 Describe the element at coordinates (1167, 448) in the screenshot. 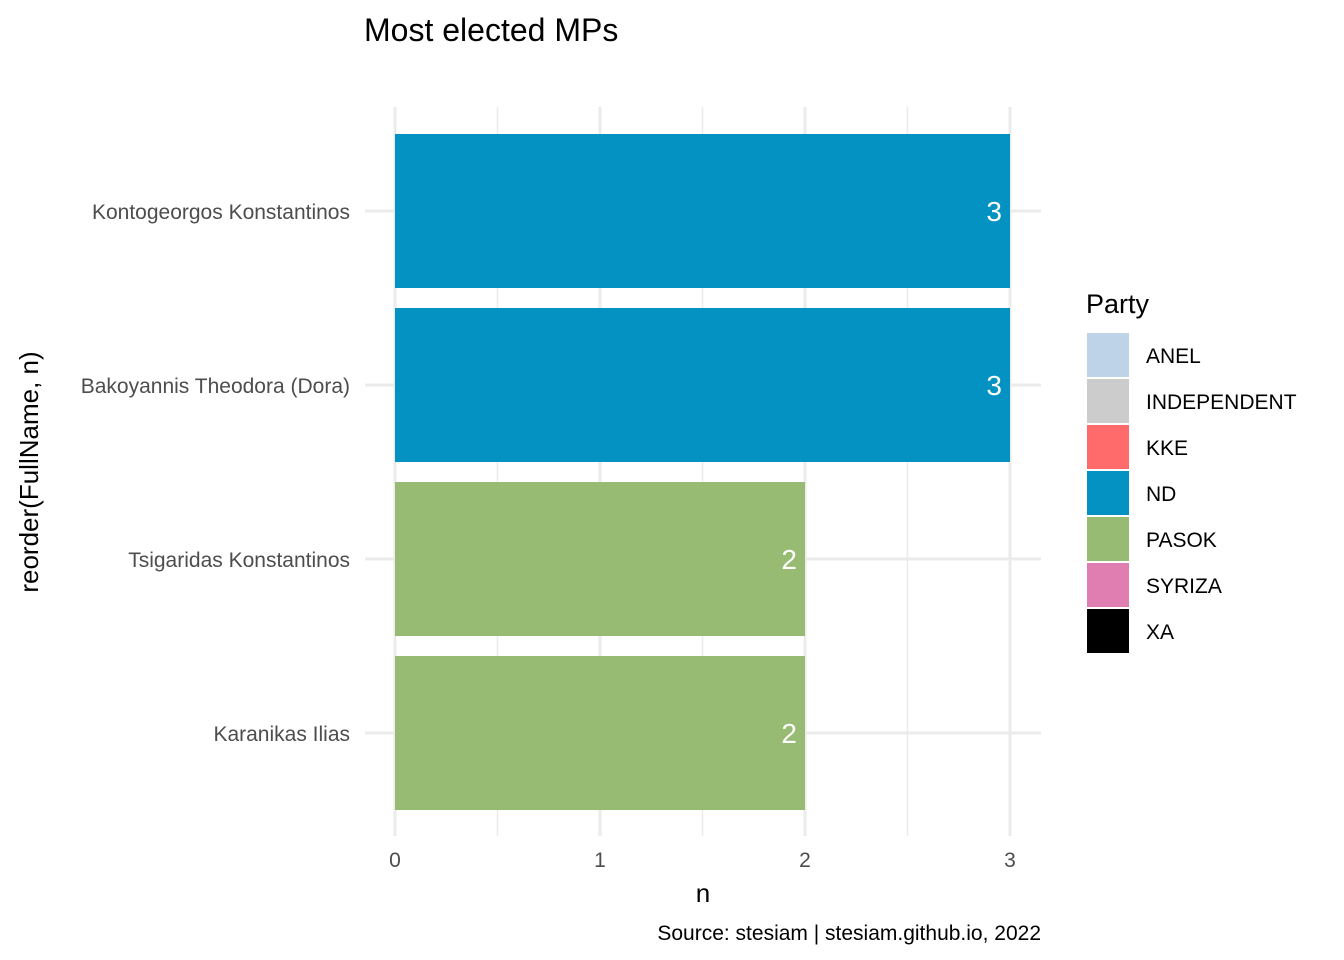

I see `legend-label: KKE` at that location.